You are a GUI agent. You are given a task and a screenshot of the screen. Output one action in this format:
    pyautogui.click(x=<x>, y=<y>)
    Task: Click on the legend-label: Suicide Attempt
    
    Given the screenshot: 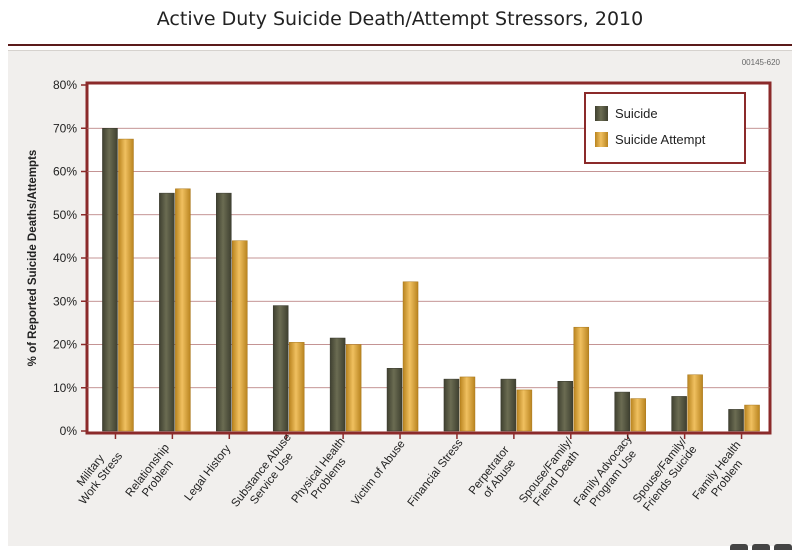 What is the action you would take?
    pyautogui.click(x=660, y=139)
    